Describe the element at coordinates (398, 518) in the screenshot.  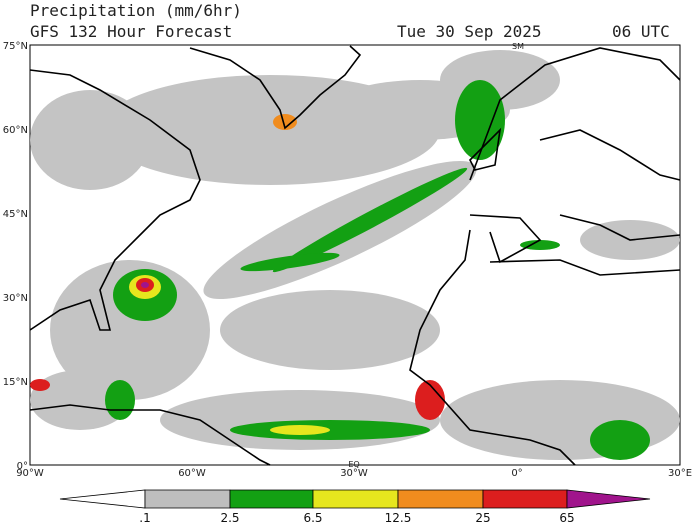
I see `colorbar-label: 12.5` at that location.